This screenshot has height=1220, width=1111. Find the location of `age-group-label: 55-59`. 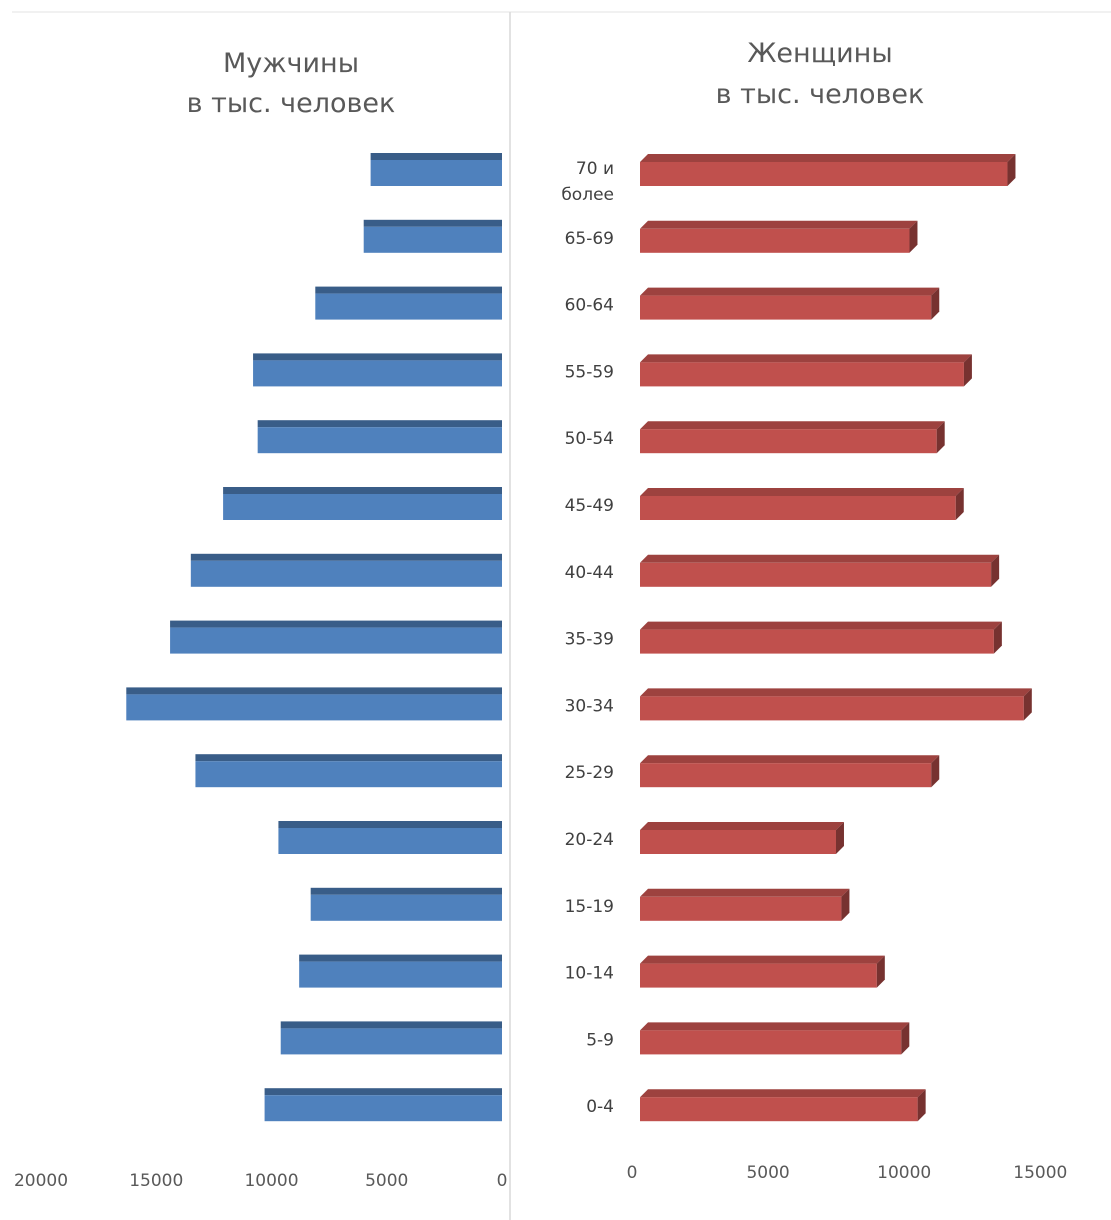

age-group-label: 55-59 is located at coordinates (589, 372).